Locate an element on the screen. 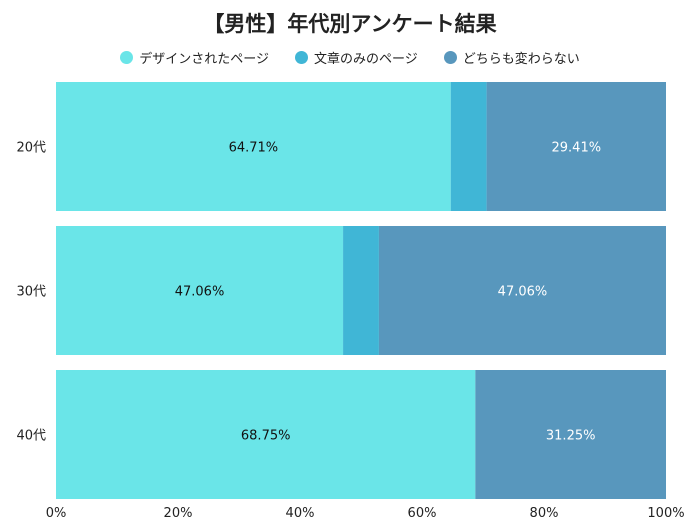  y-tick-label: 40代 is located at coordinates (31, 436).